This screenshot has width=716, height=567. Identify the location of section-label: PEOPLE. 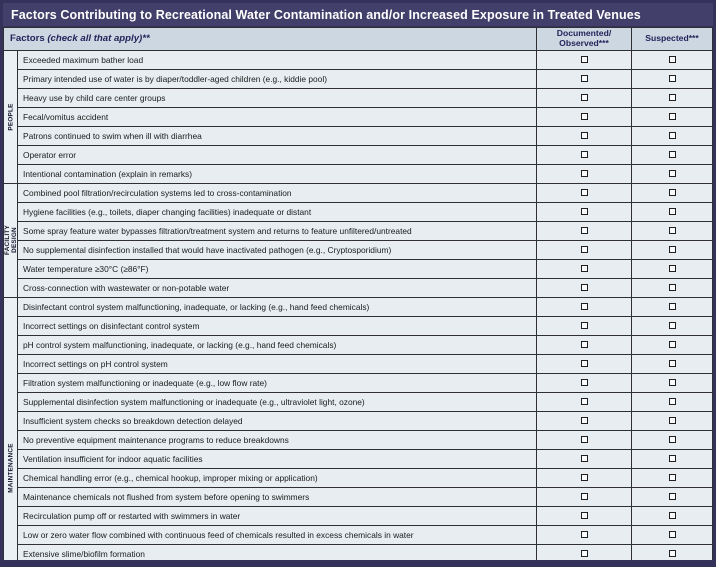
(10, 117).